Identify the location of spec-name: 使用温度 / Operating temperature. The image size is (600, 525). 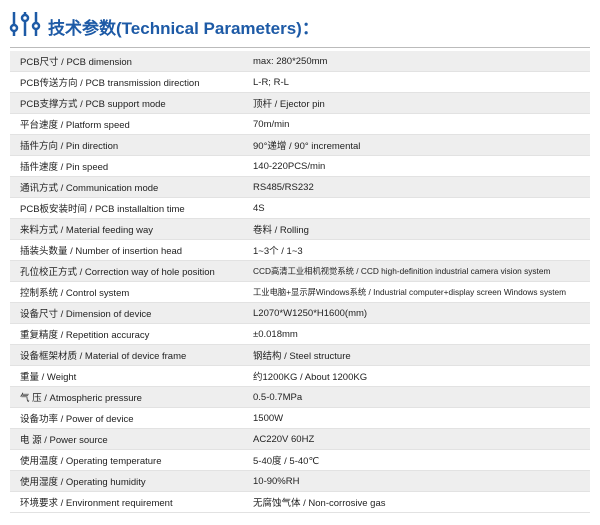
(91, 461).